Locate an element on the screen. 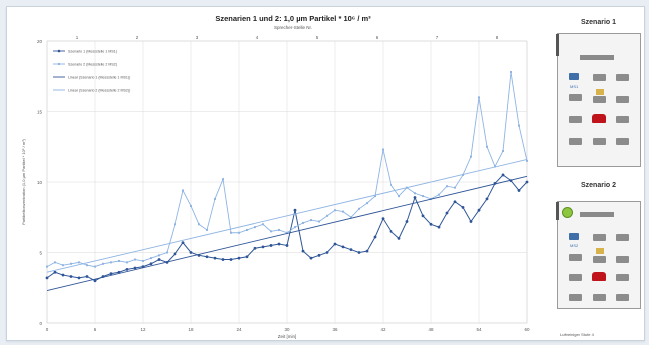 This screenshot has width=649, height=345. air-purifier-green-icon is located at coordinates (567, 212).